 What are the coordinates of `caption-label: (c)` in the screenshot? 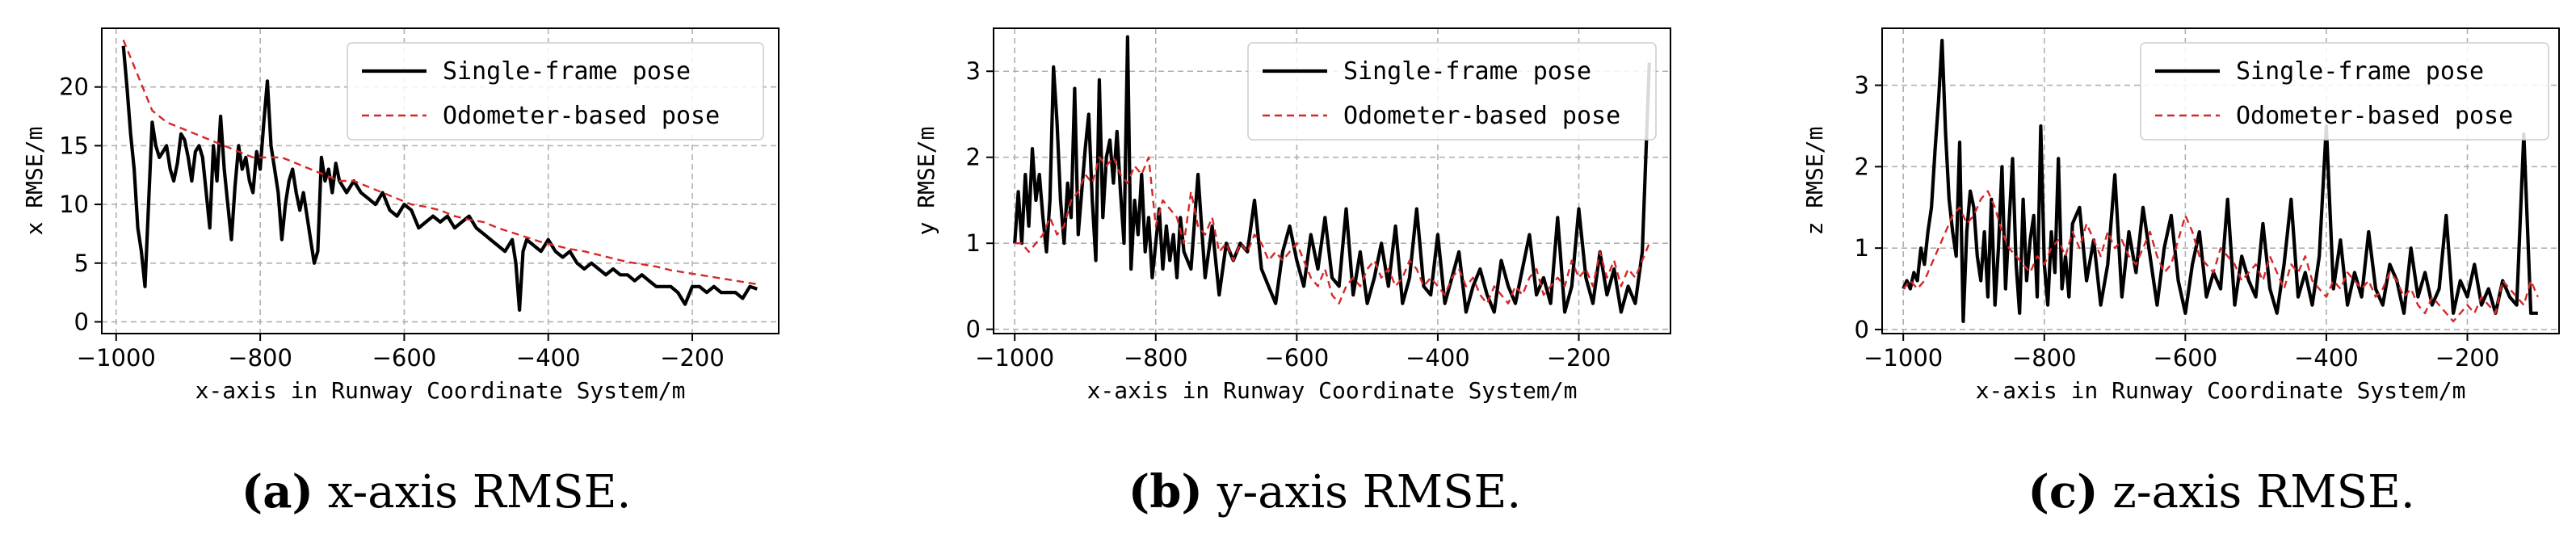 It's located at (2063, 492).